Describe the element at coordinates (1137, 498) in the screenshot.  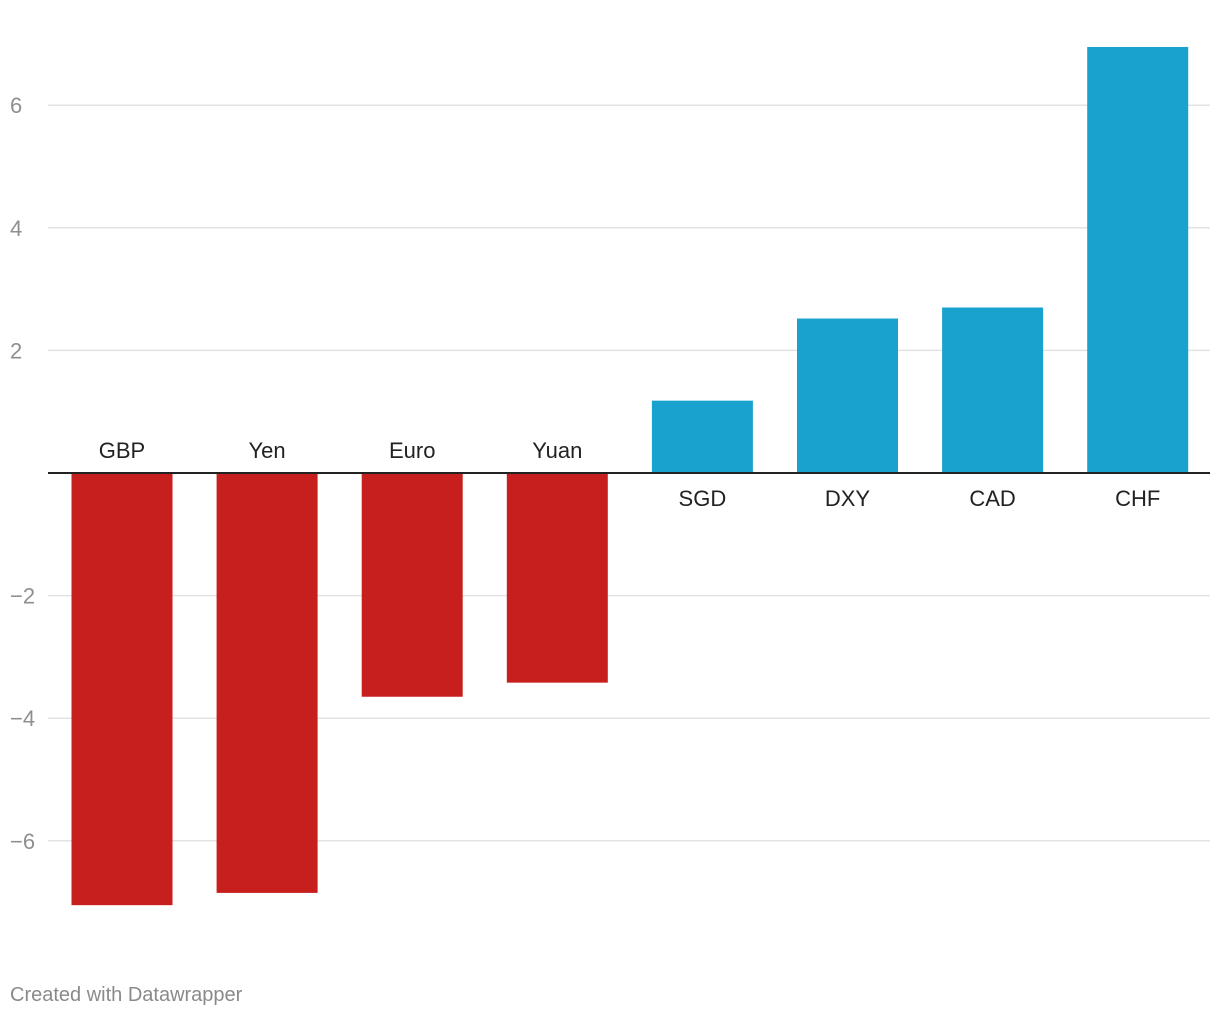
I see `category-label: CHF` at that location.